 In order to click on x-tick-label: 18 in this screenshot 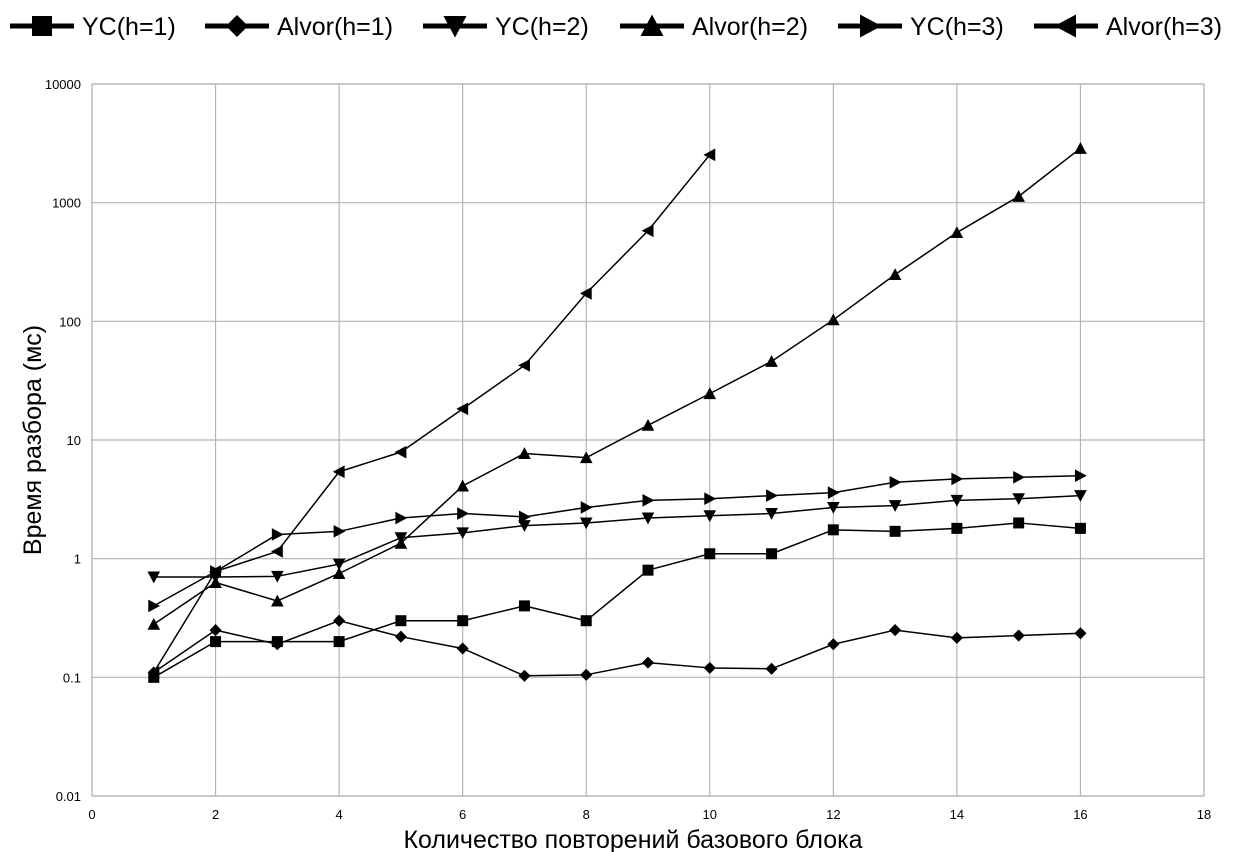, I will do `click(1204, 814)`.